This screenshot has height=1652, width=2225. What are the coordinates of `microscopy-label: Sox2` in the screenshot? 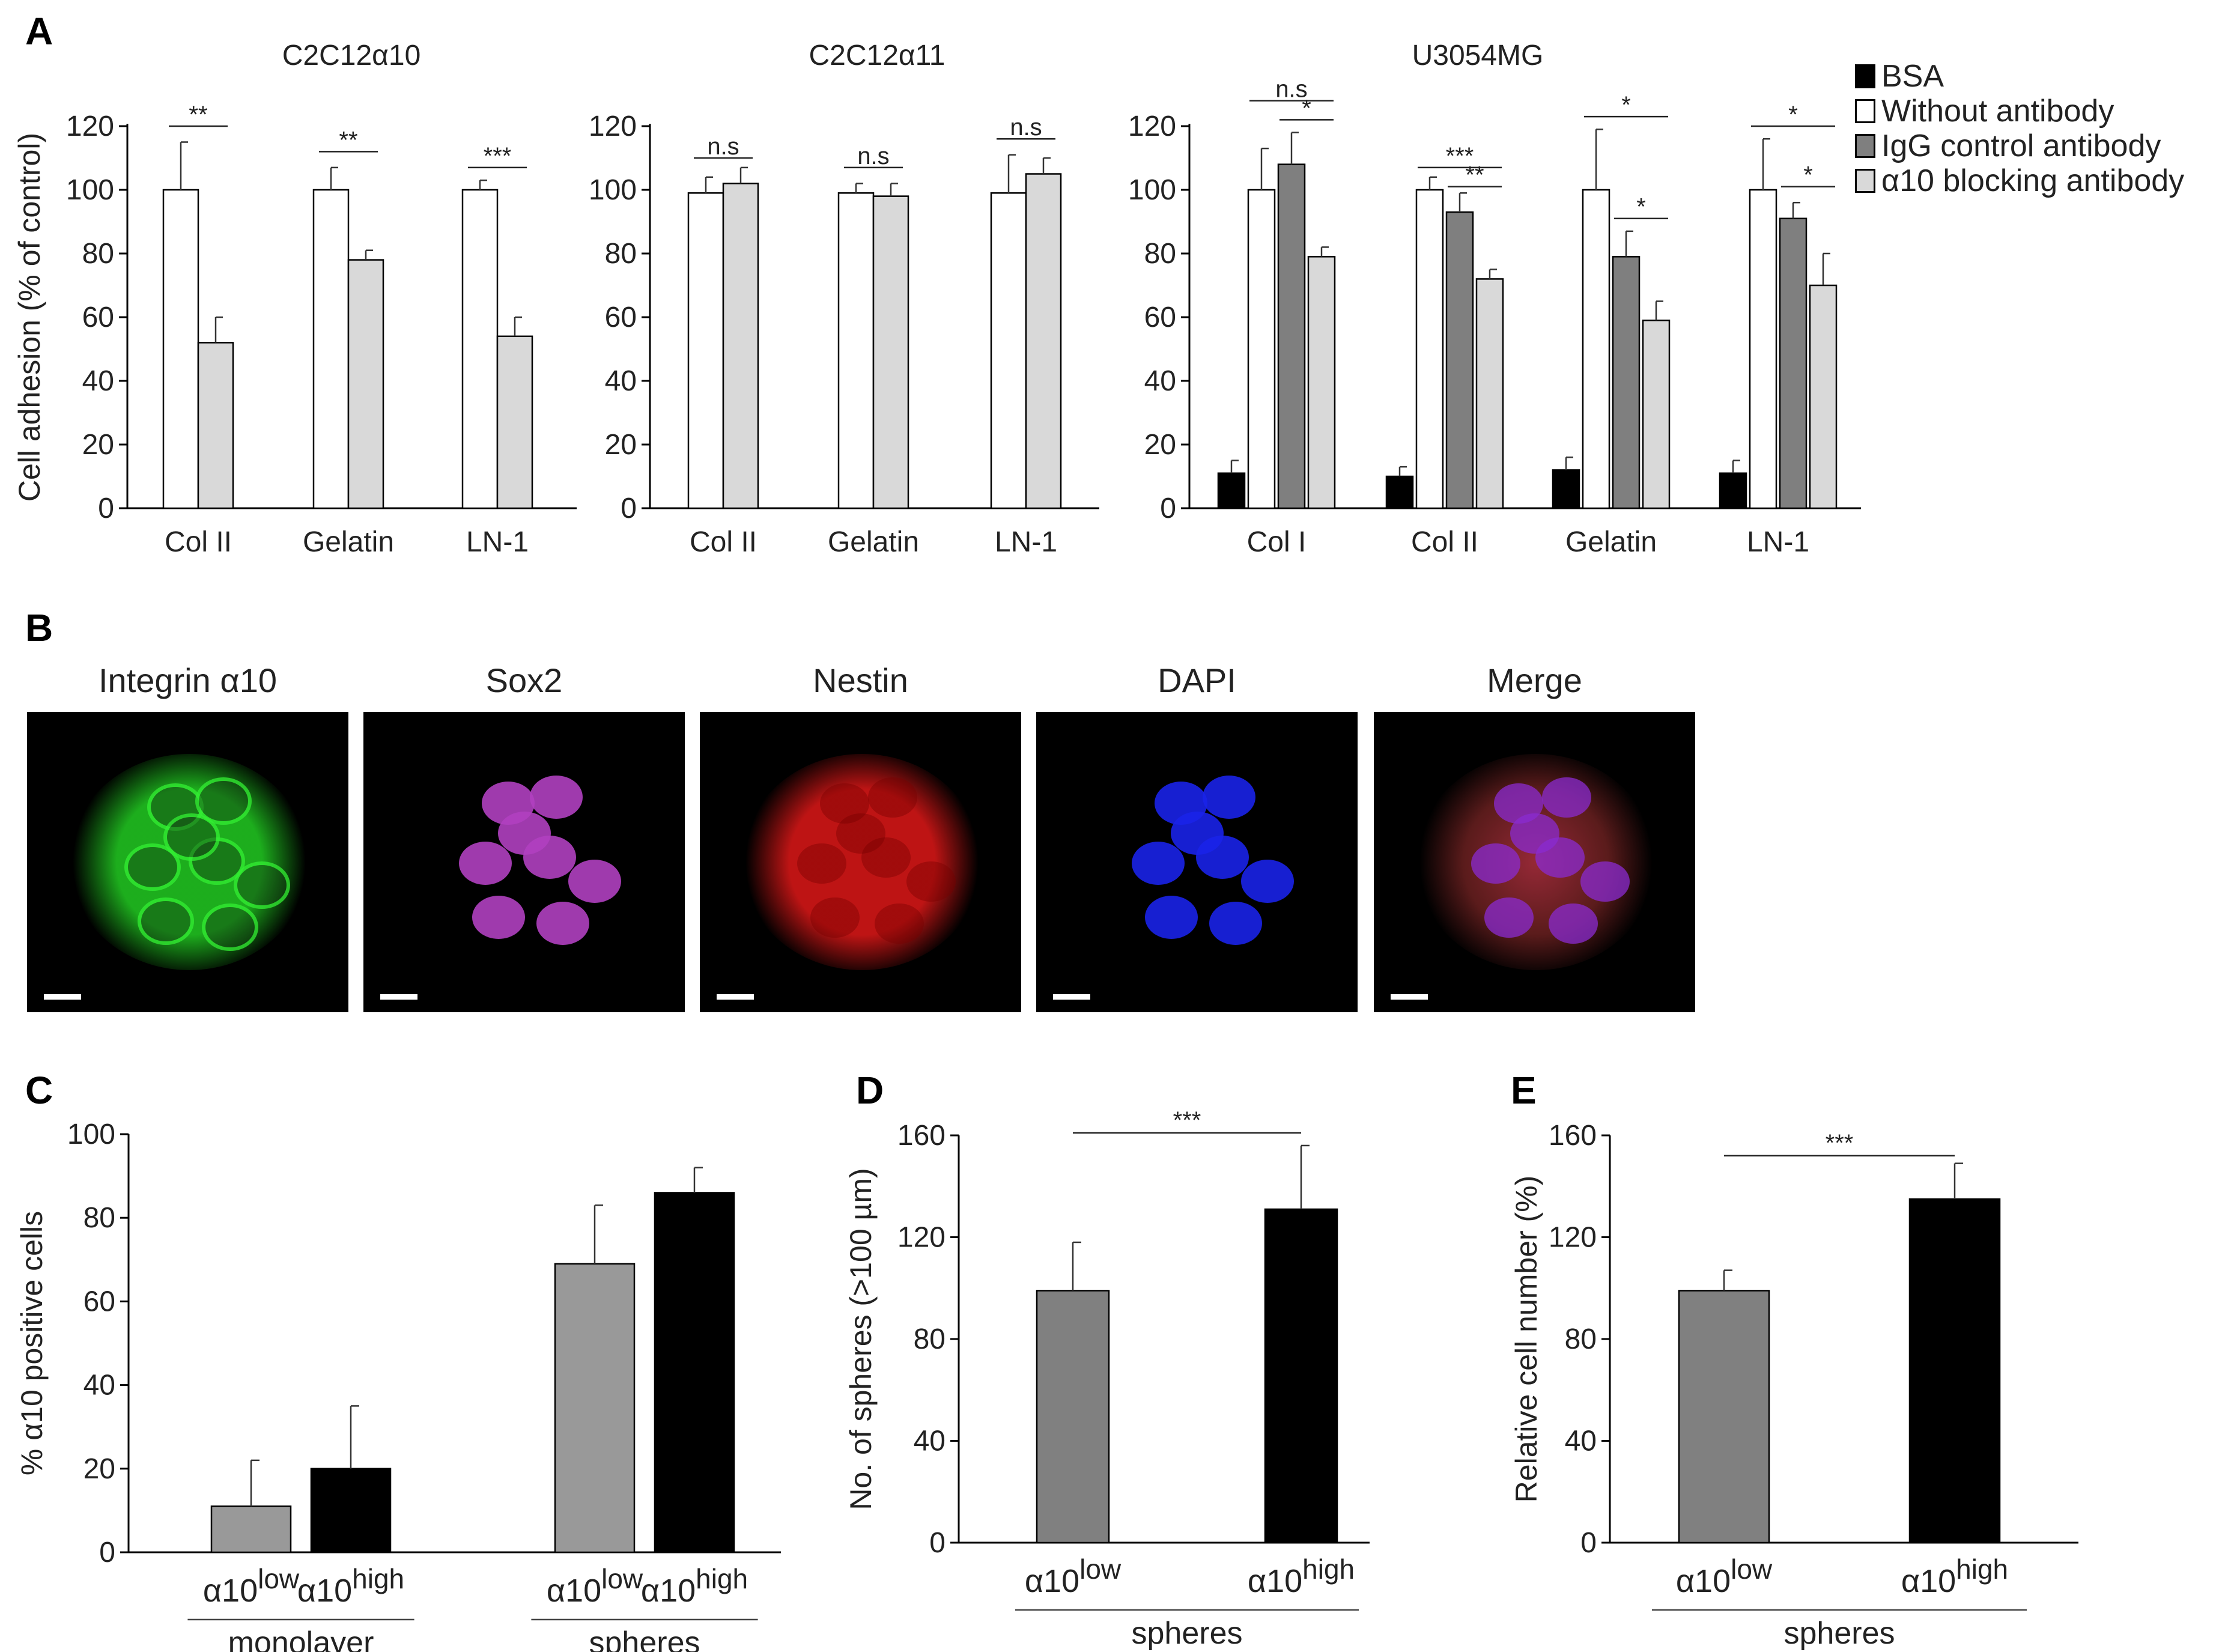 It's located at (524, 680).